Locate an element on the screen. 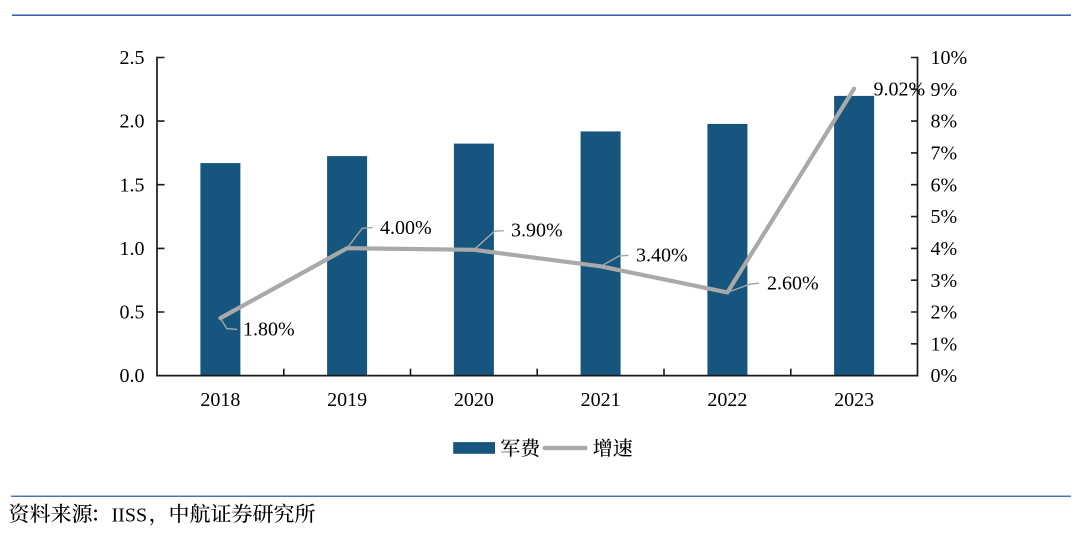  svg-text: 1.5 is located at coordinates (132, 185).